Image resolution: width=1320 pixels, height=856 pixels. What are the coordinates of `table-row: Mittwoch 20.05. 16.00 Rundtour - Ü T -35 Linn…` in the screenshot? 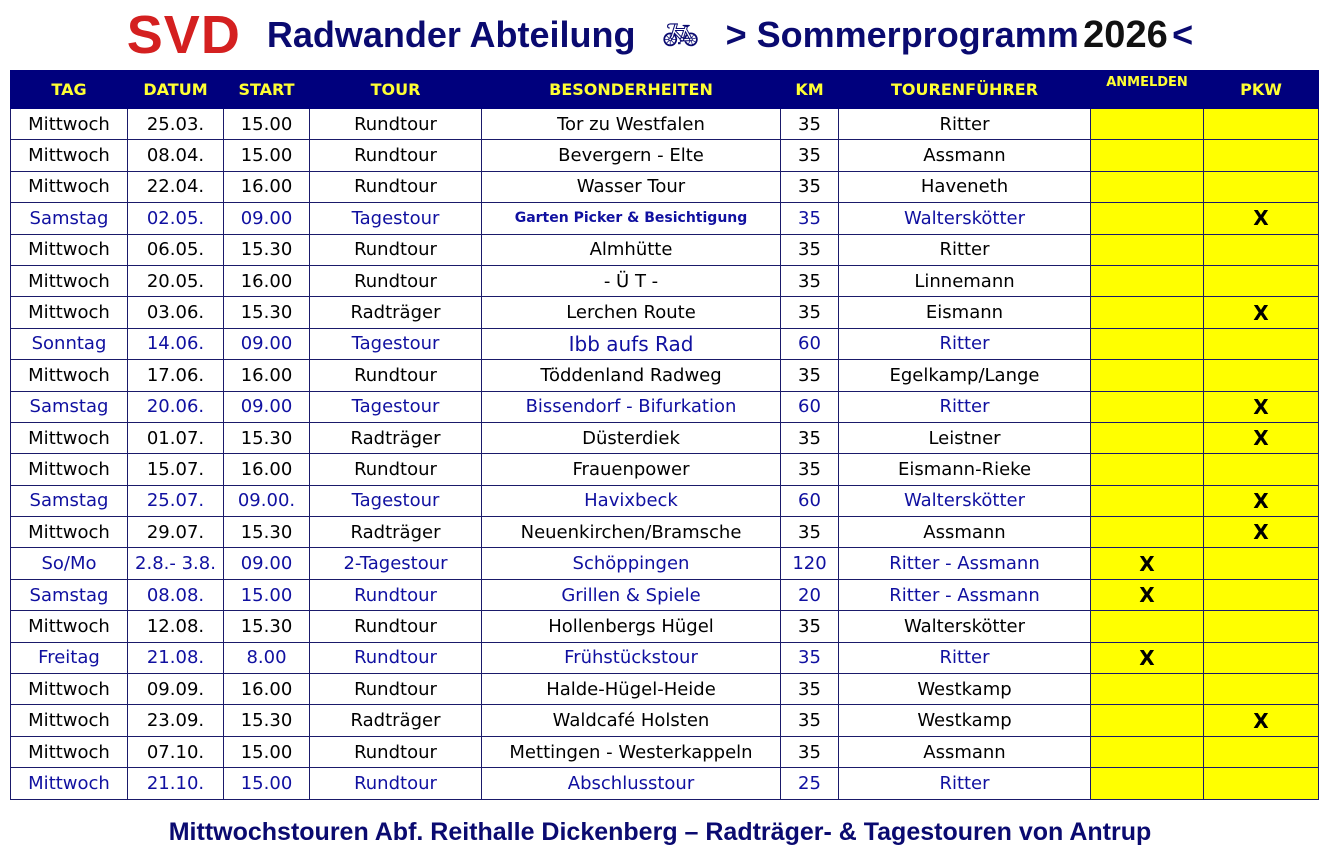 It's located at (664, 281).